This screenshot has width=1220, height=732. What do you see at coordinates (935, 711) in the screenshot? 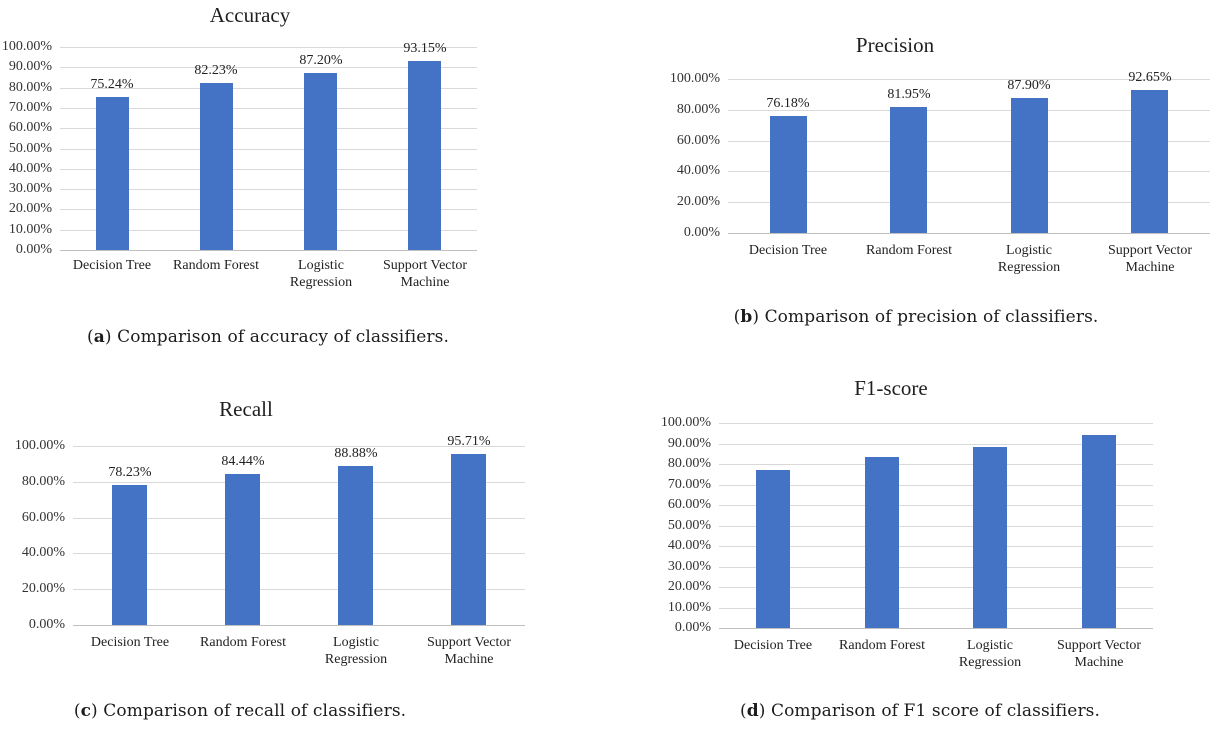
I see `caption-text: Comparison of F1 score of classifiers.` at bounding box center [935, 711].